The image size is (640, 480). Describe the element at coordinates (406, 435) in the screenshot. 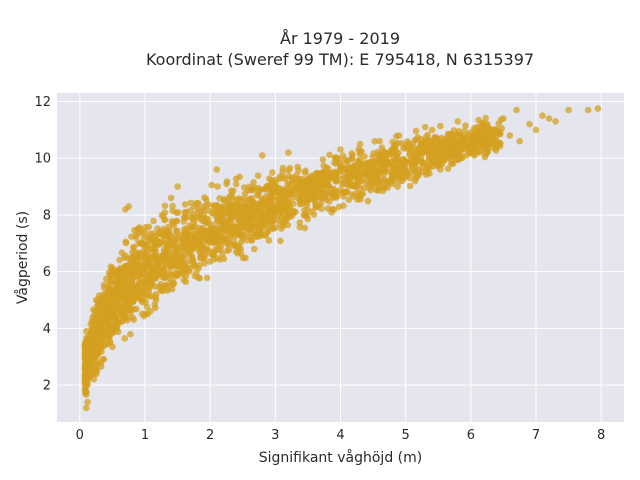

I see `x-tick-label: 5` at that location.